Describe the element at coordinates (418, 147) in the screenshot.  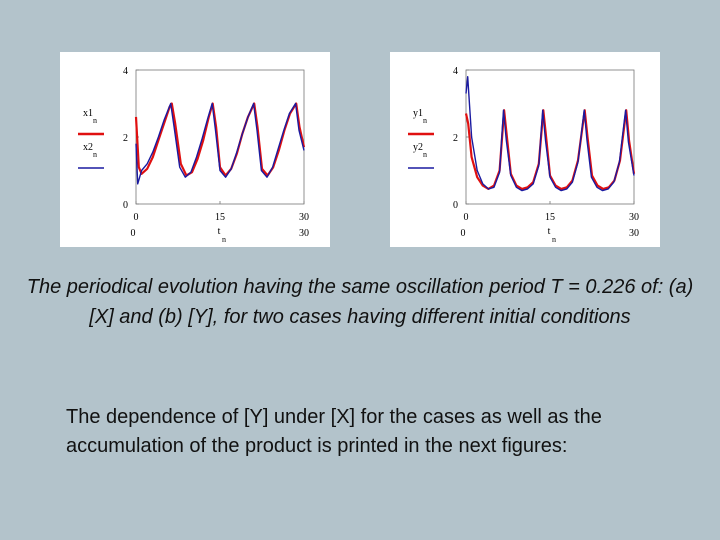
I see `legend-label: y2` at that location.